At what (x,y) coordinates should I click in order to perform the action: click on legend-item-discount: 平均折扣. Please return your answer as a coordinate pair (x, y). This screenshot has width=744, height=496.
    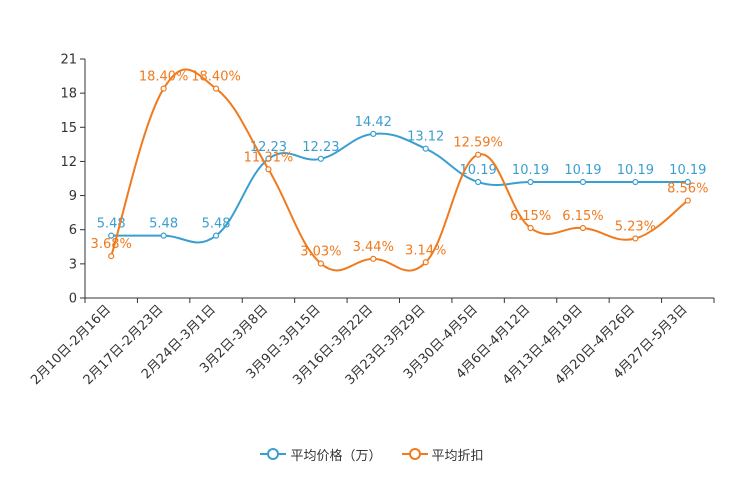
    Looking at the image, I should click on (442, 454).